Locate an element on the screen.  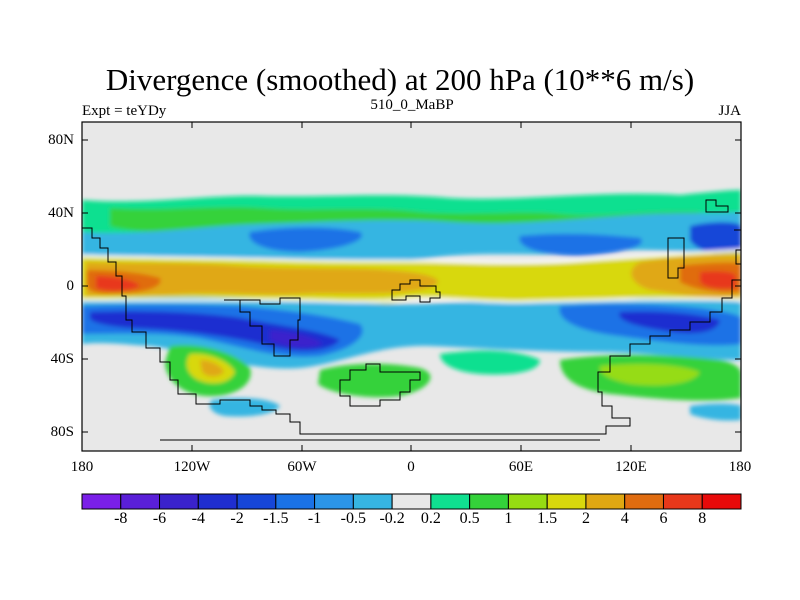
contour-positive-tropics-strong is located at coordinates (262, 279).